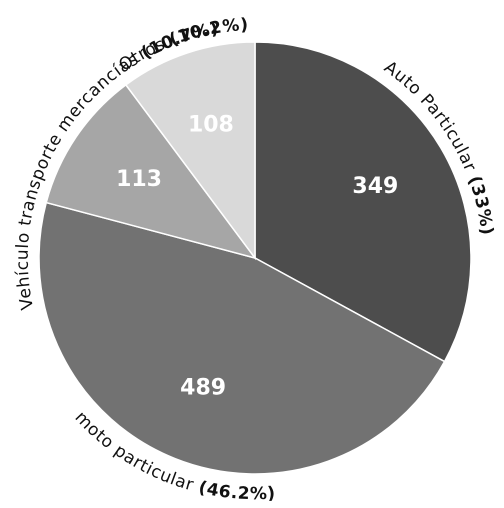 Image resolution: width=504 pixels, height=508 pixels. What do you see at coordinates (237, 491) in the screenshot?
I see `slice-label-percent-moto-particular: (46.2%)` at bounding box center [237, 491].